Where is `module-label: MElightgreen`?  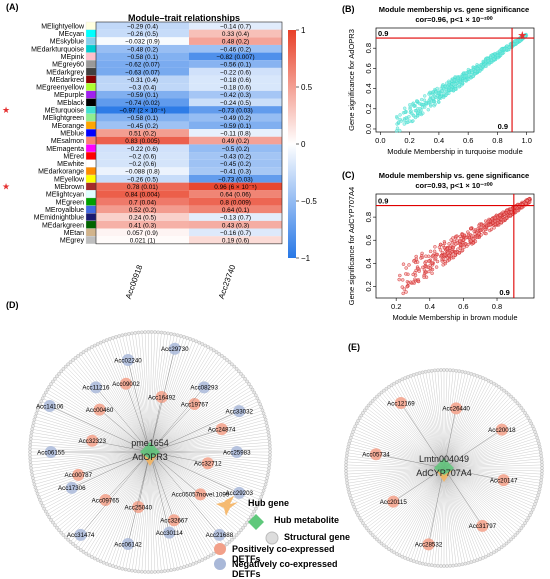 module-label: MElightgreen is located at coordinates (63, 118).